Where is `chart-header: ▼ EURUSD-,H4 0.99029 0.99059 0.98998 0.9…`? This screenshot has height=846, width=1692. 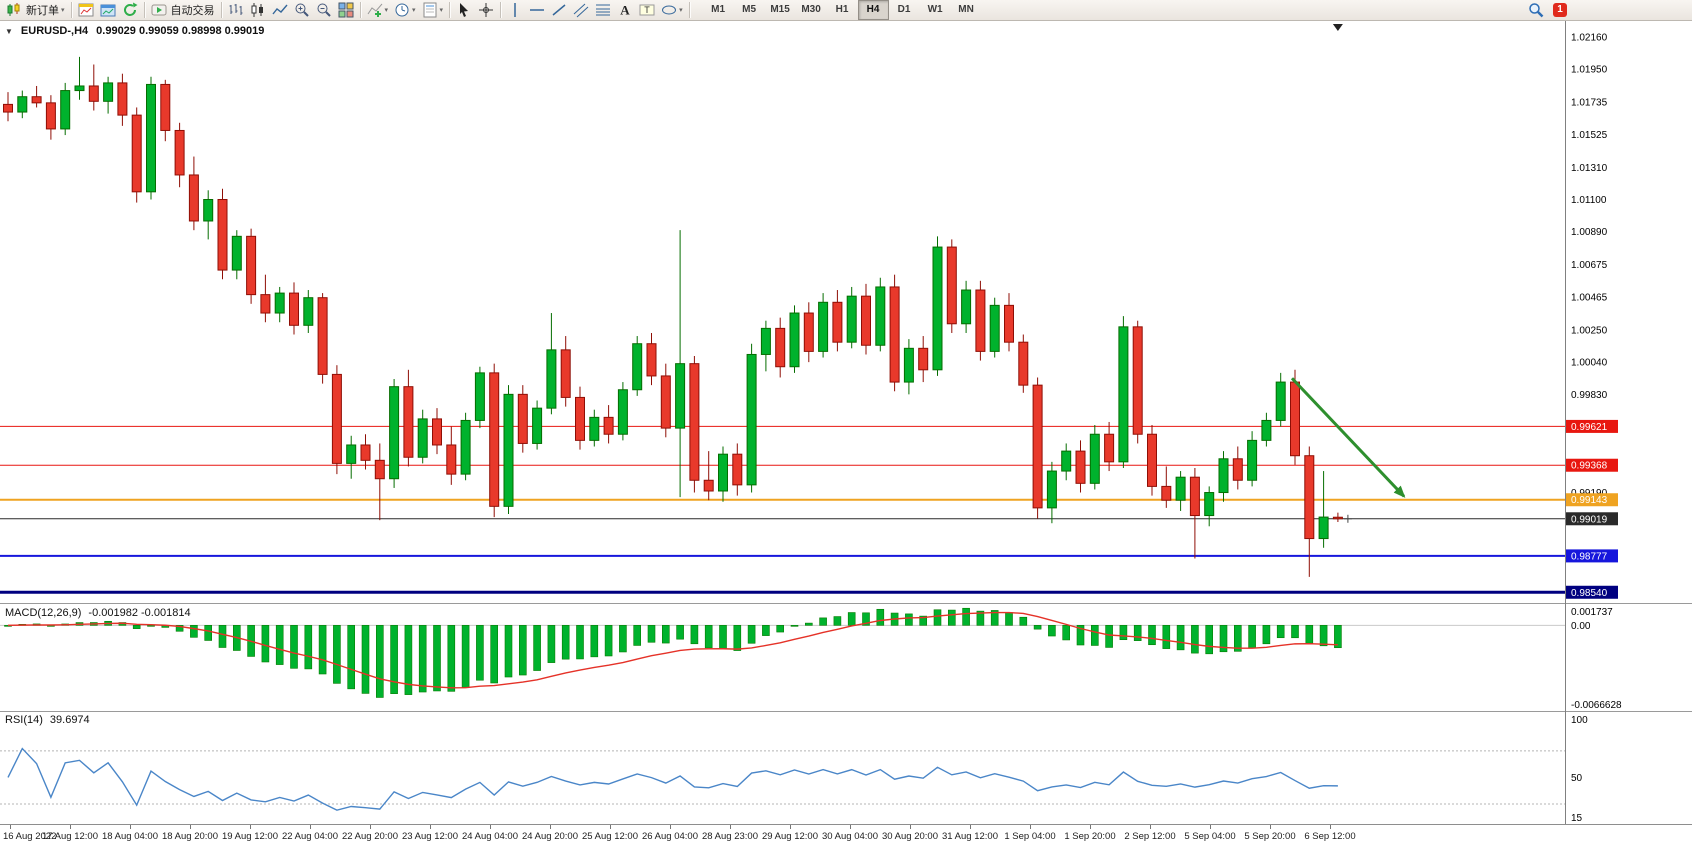
chart-header: ▼ EURUSD-,H4 0.99029 0.99059 0.98998 0.9… is located at coordinates (134, 31).